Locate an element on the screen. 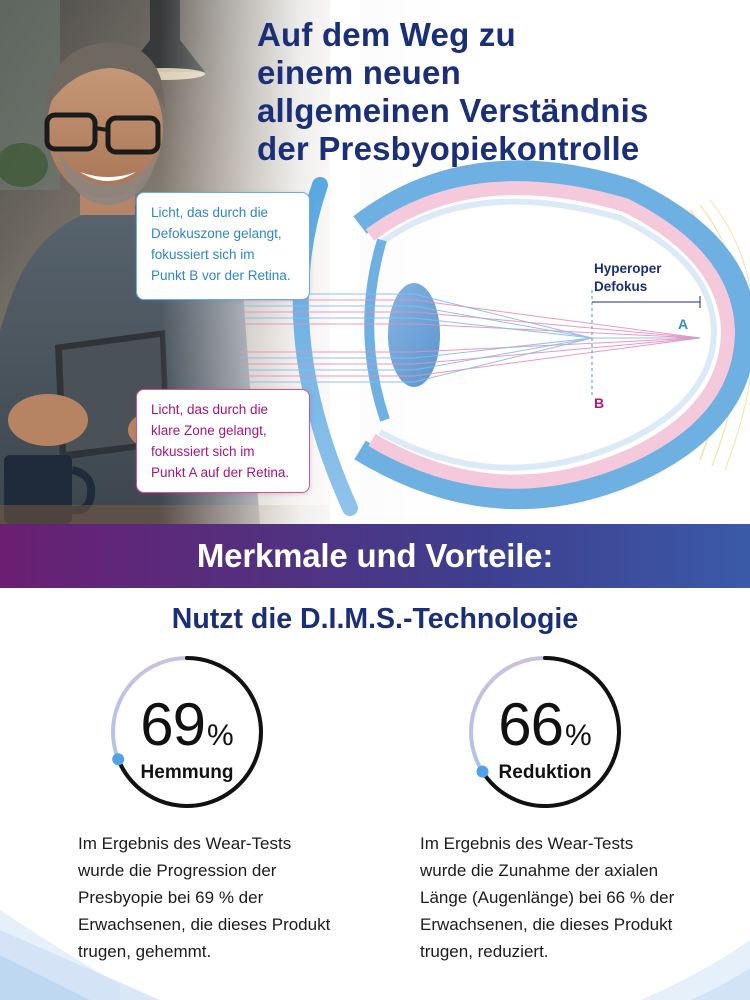  section-title: Nutzt die D.I.M.S.-Technologie is located at coordinates (375, 619).